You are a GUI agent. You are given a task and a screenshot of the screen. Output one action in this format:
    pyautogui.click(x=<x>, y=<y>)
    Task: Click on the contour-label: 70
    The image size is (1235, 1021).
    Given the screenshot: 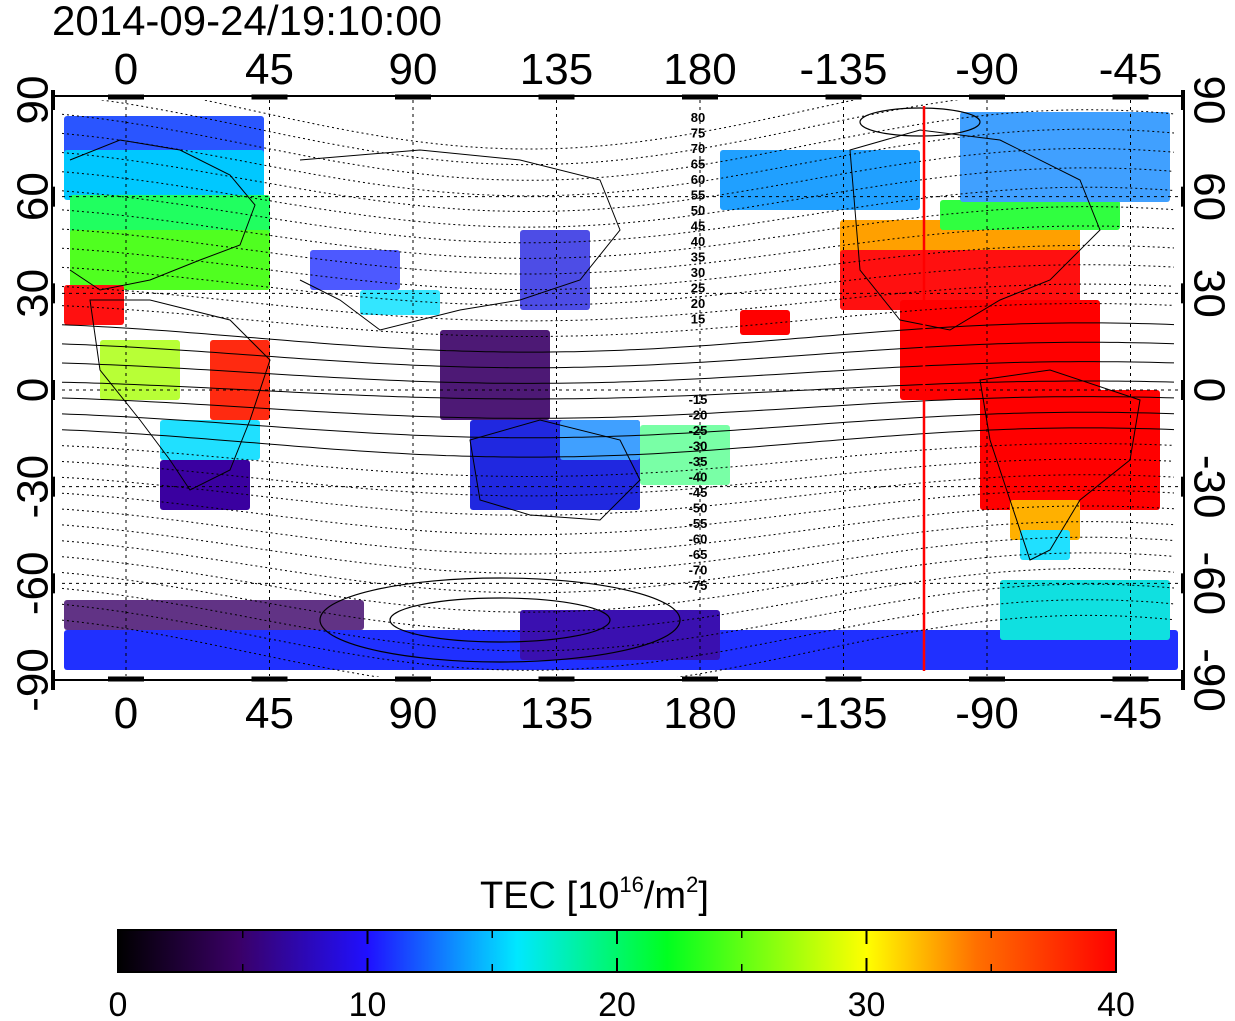 What is the action you would take?
    pyautogui.click(x=698, y=148)
    